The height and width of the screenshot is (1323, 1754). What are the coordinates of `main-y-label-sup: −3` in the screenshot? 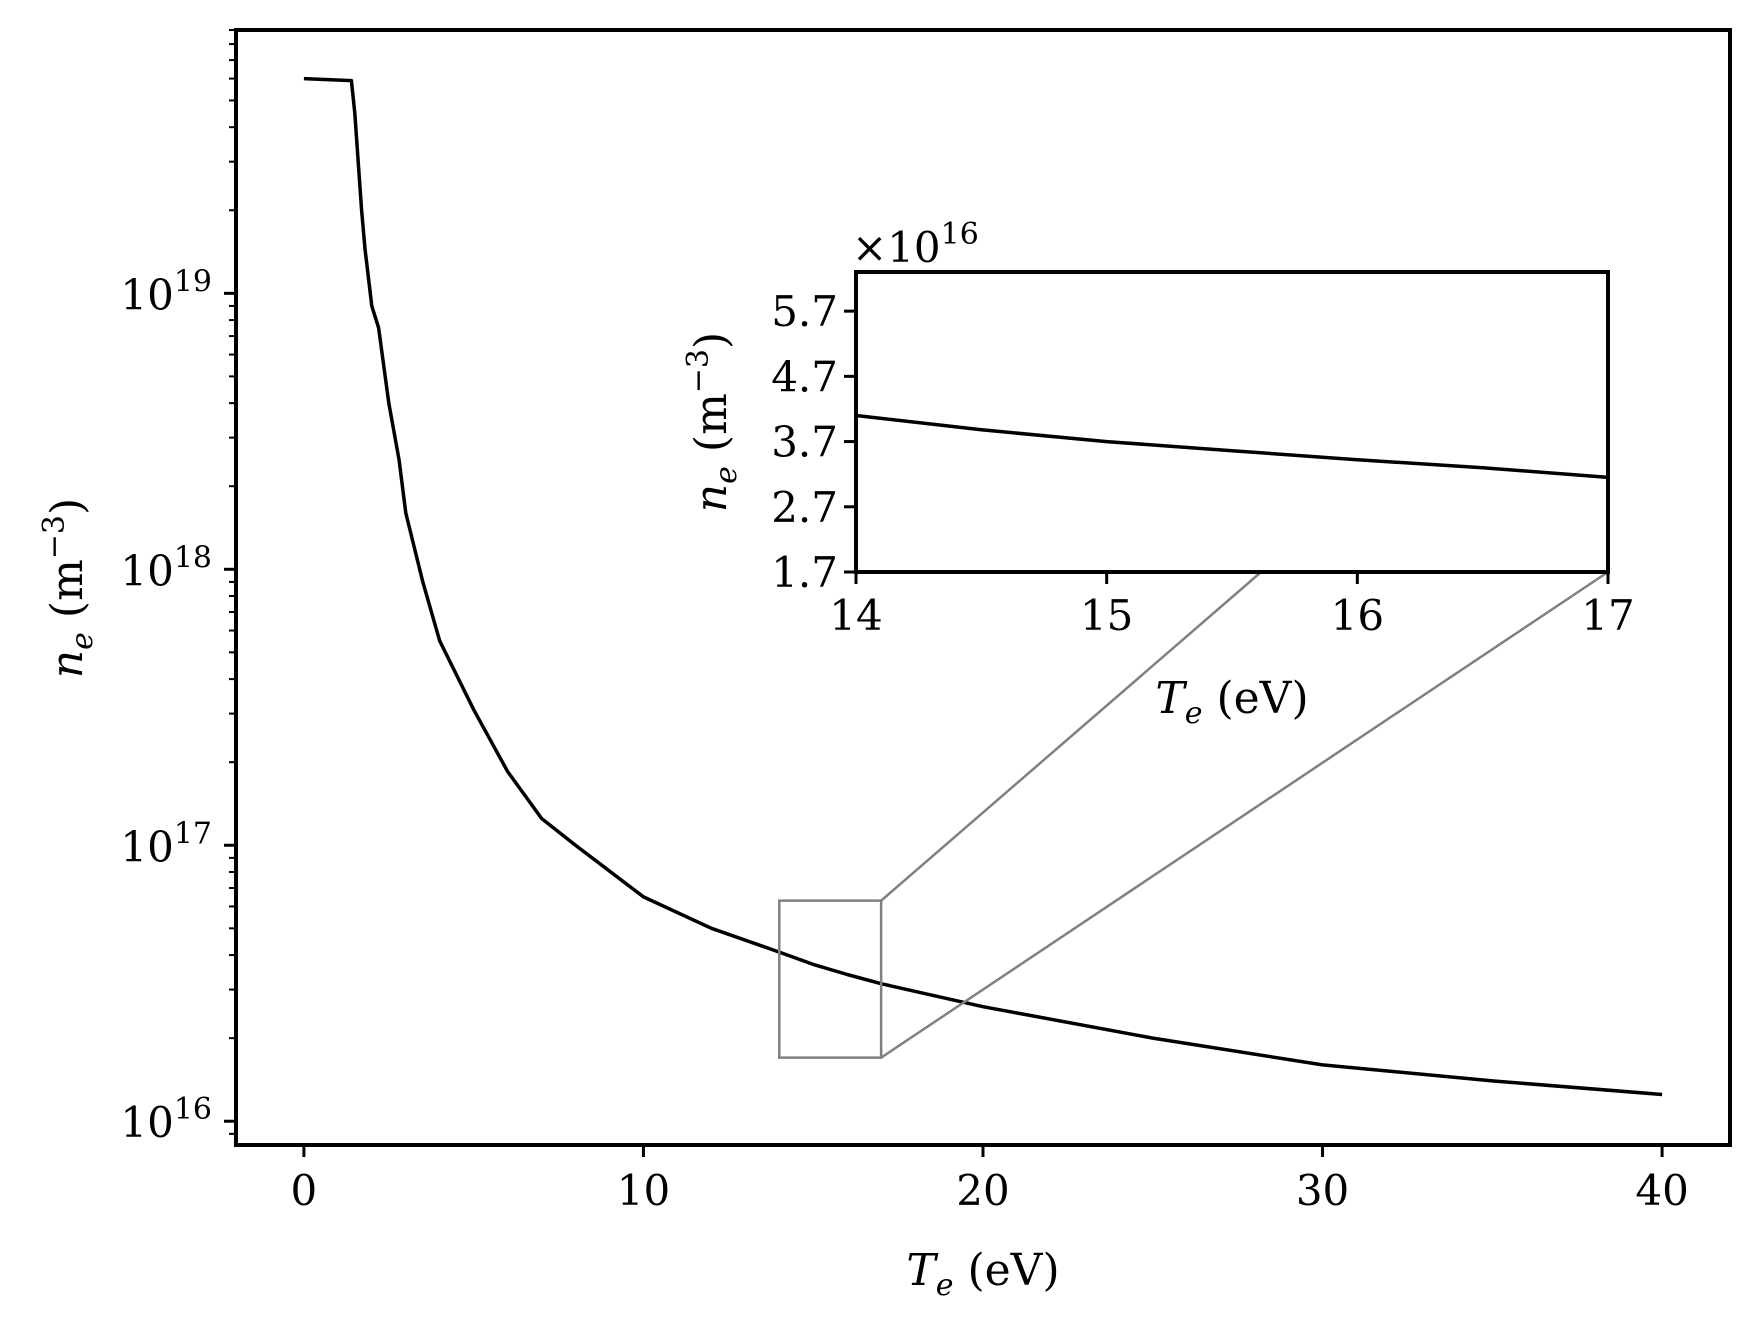 It's located at (54, 537).